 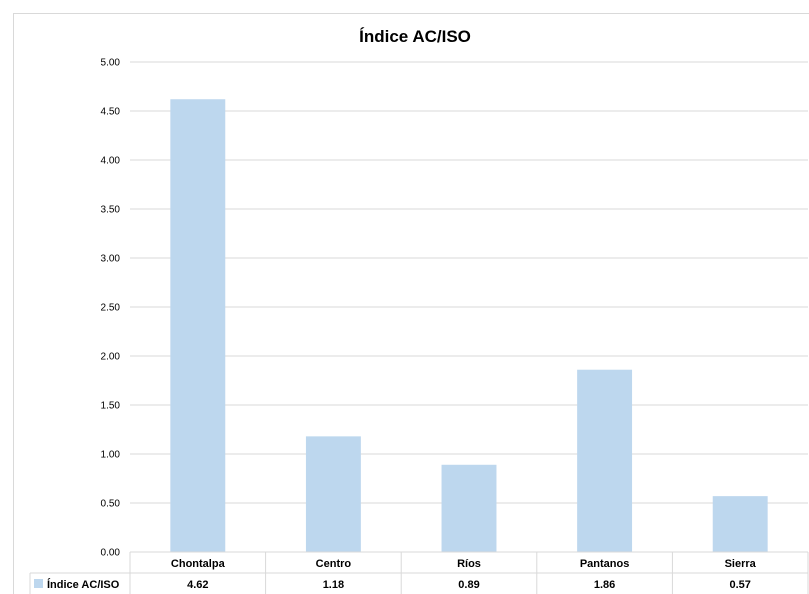 What do you see at coordinates (197, 585) in the screenshot?
I see `data-label: 4.62` at bounding box center [197, 585].